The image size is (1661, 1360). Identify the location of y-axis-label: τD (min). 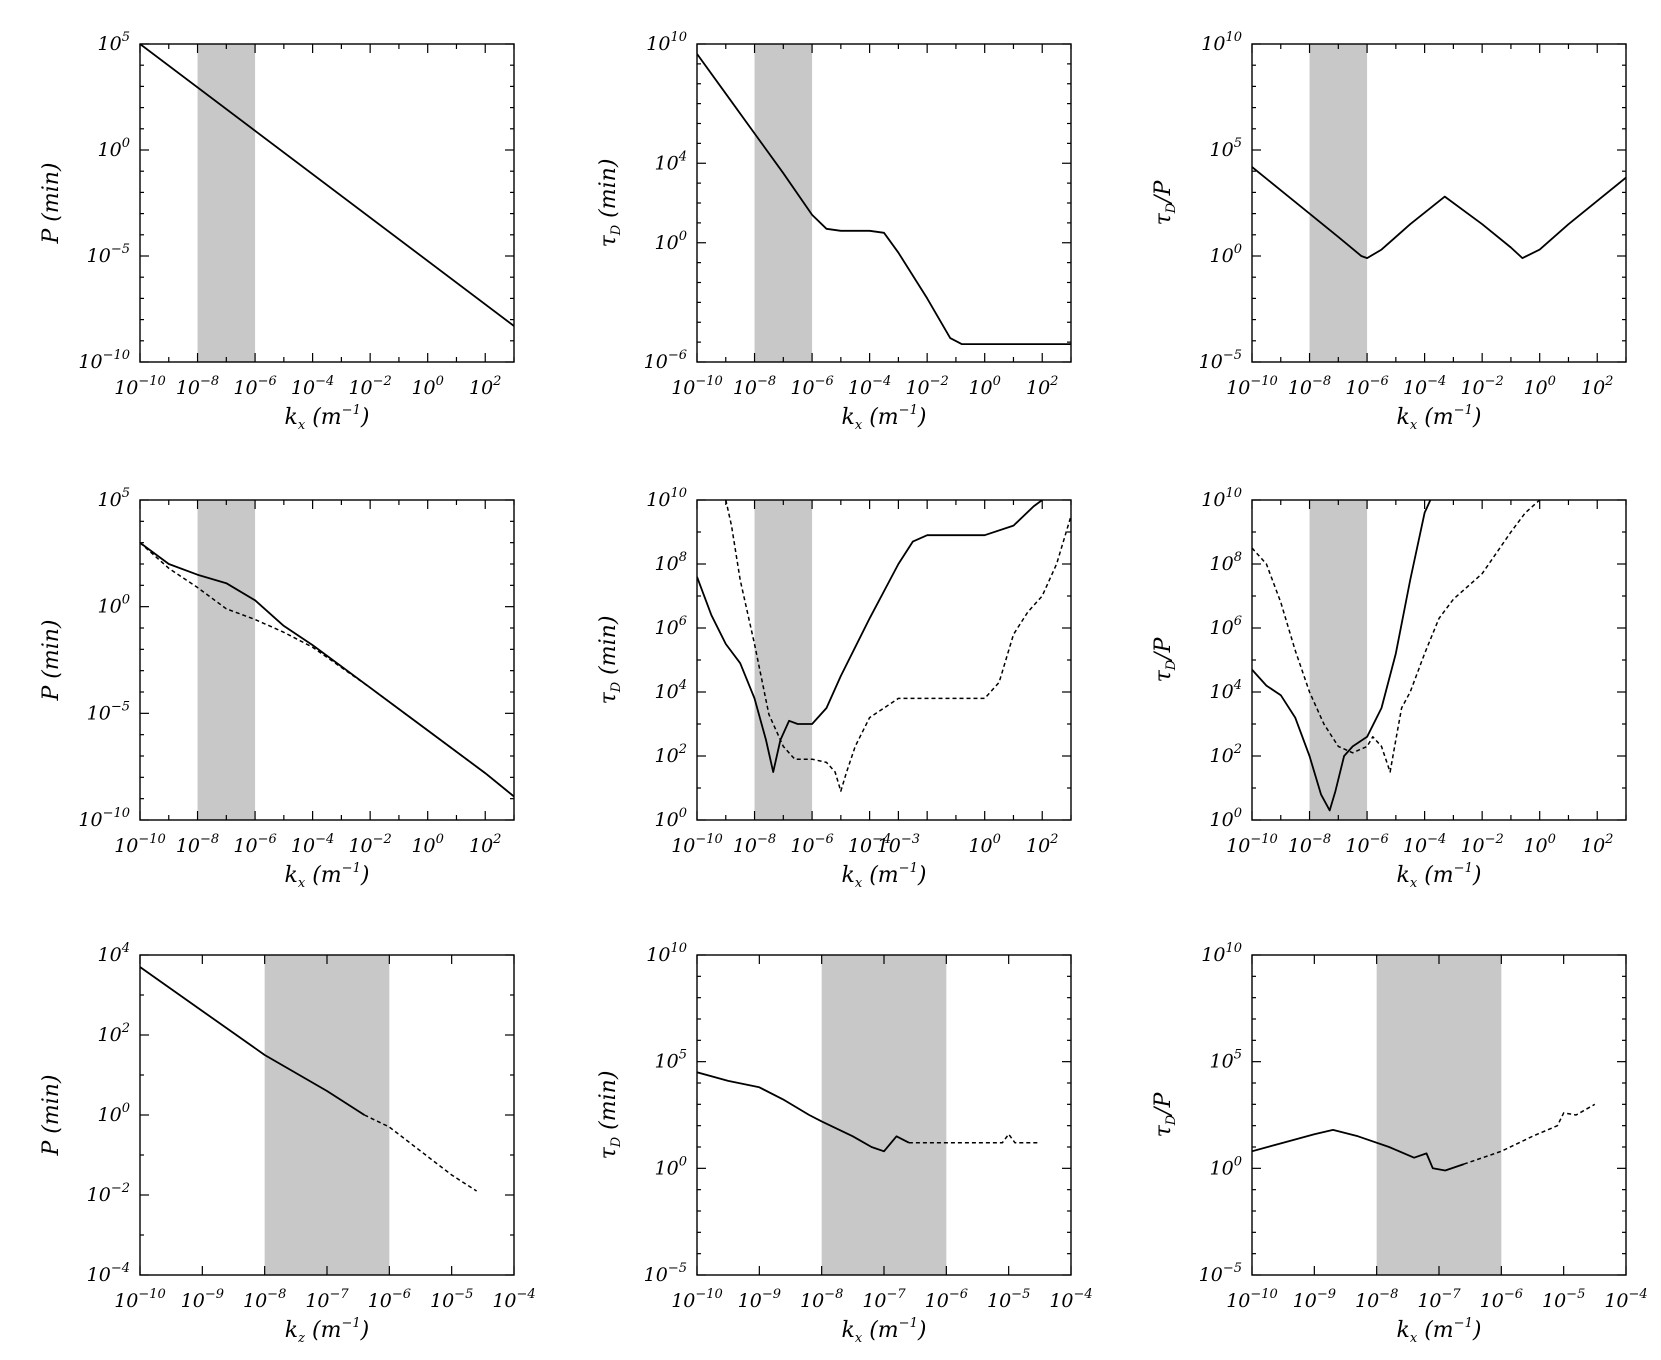
(610, 660).